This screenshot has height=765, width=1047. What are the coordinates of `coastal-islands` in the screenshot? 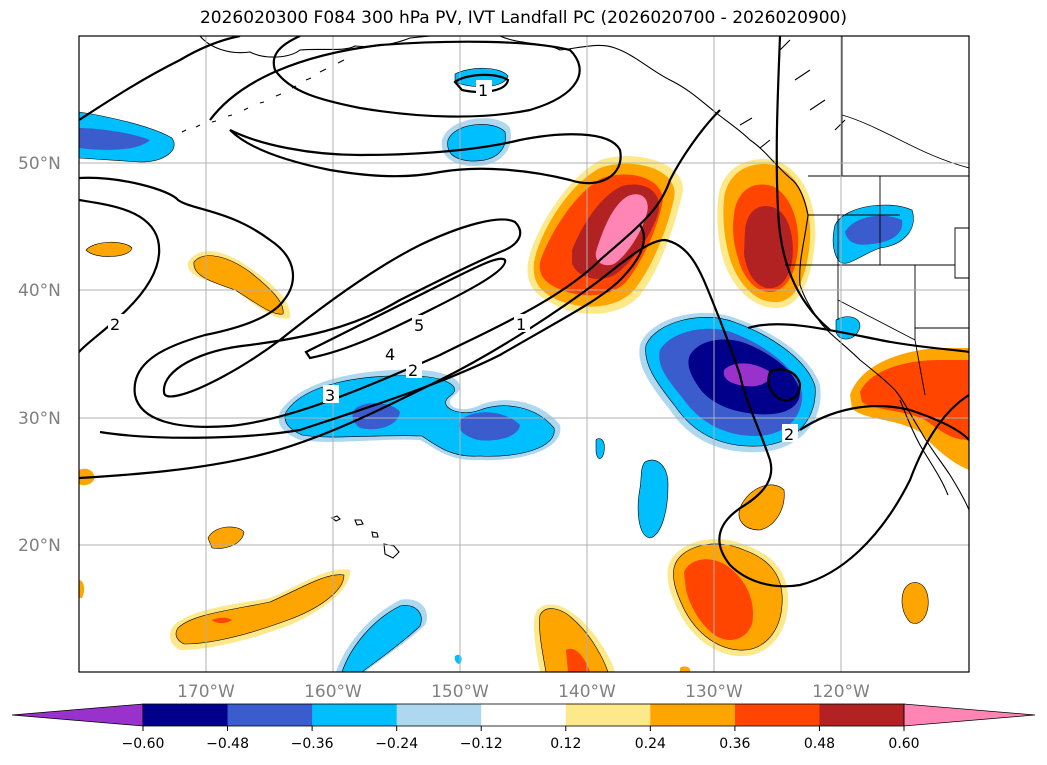 It's located at (792, 94).